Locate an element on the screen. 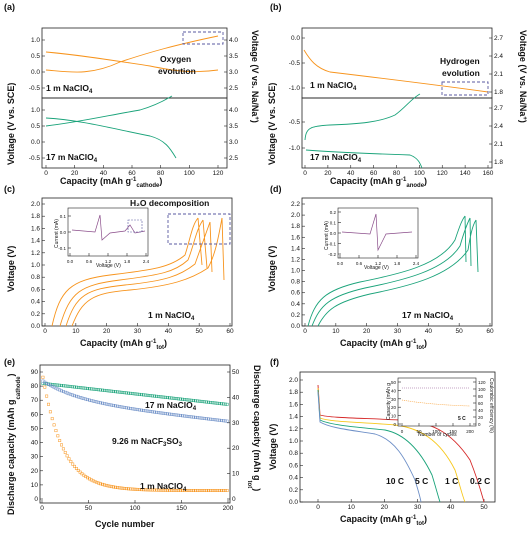 The height and width of the screenshot is (533, 531). a-top-yl-label-2: 0.0 is located at coordinates (35, 72).